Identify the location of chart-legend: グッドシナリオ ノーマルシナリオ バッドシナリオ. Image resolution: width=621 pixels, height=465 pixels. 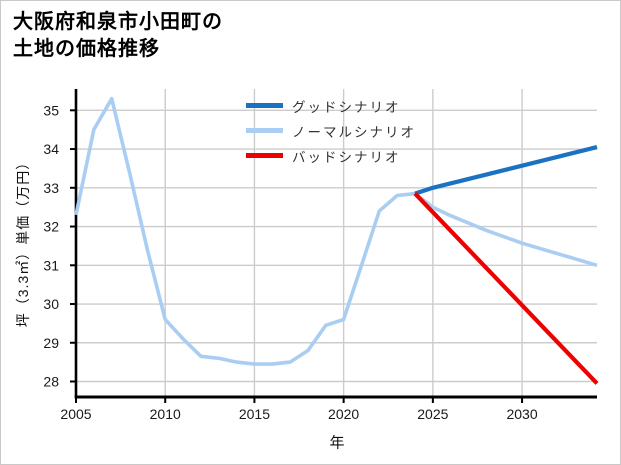
(331, 130).